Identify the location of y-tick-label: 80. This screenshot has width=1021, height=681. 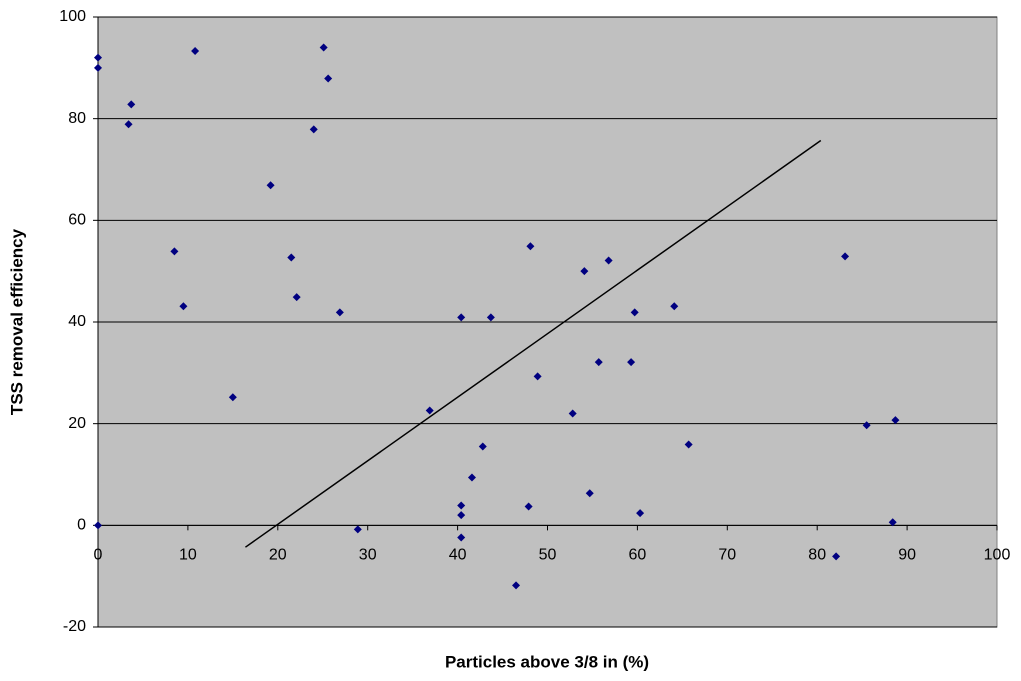
(77, 118).